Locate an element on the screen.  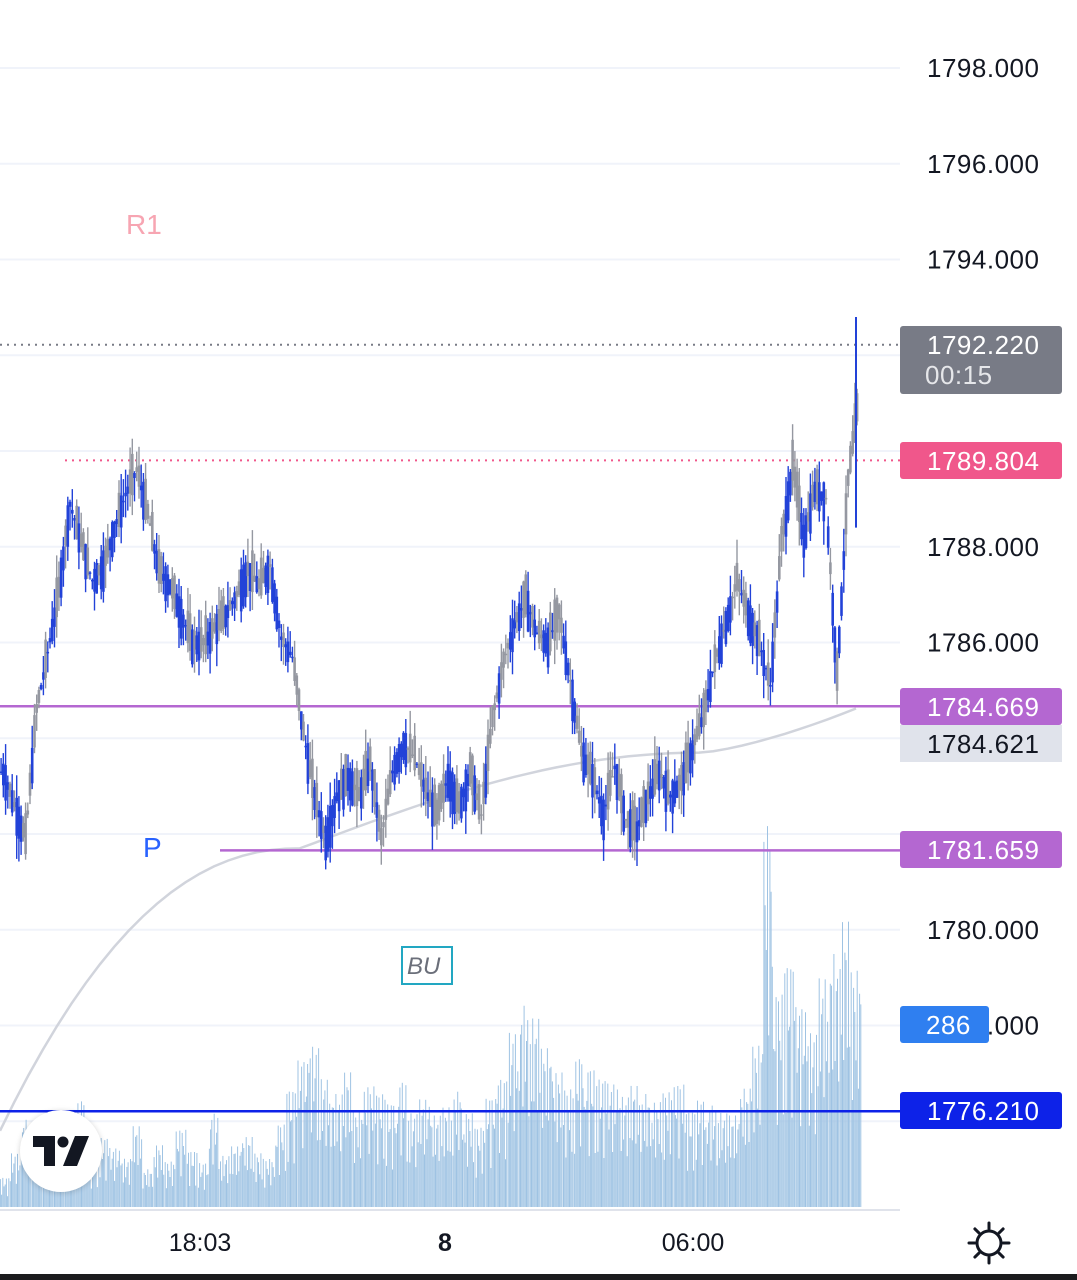
settings-gear-icon is located at coordinates (989, 1243).